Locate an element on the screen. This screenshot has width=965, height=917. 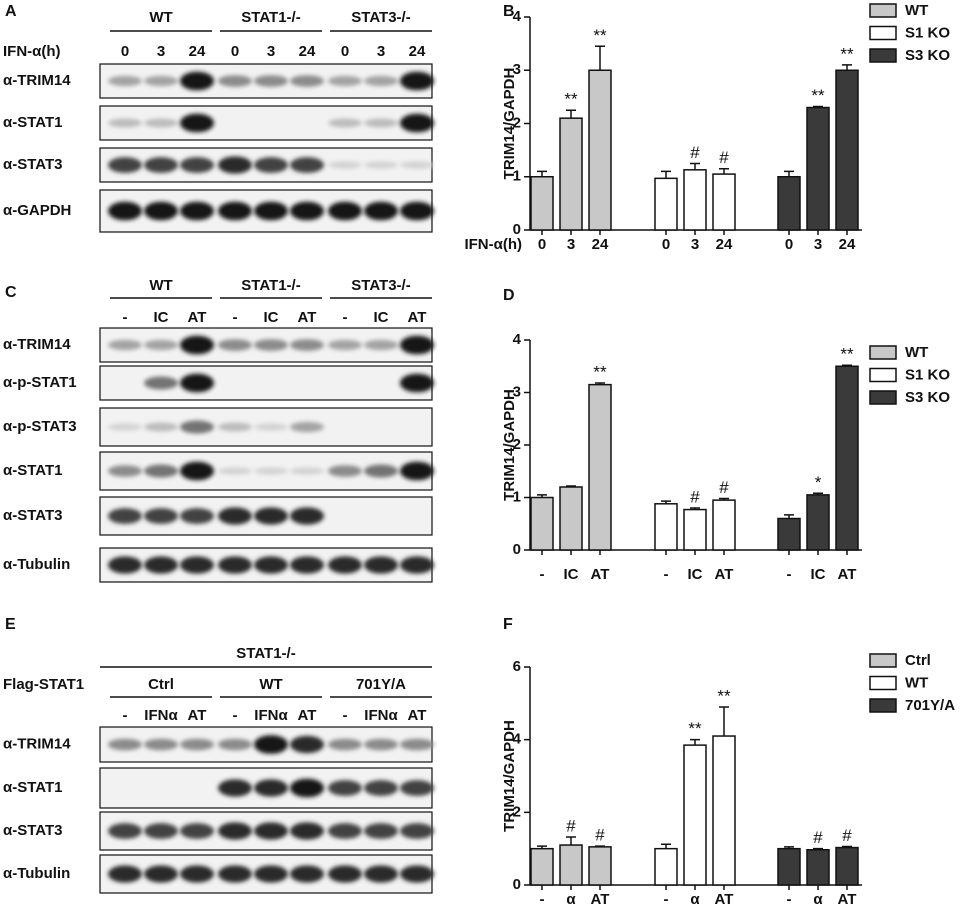
lane-label: 24 is located at coordinates (197, 51).